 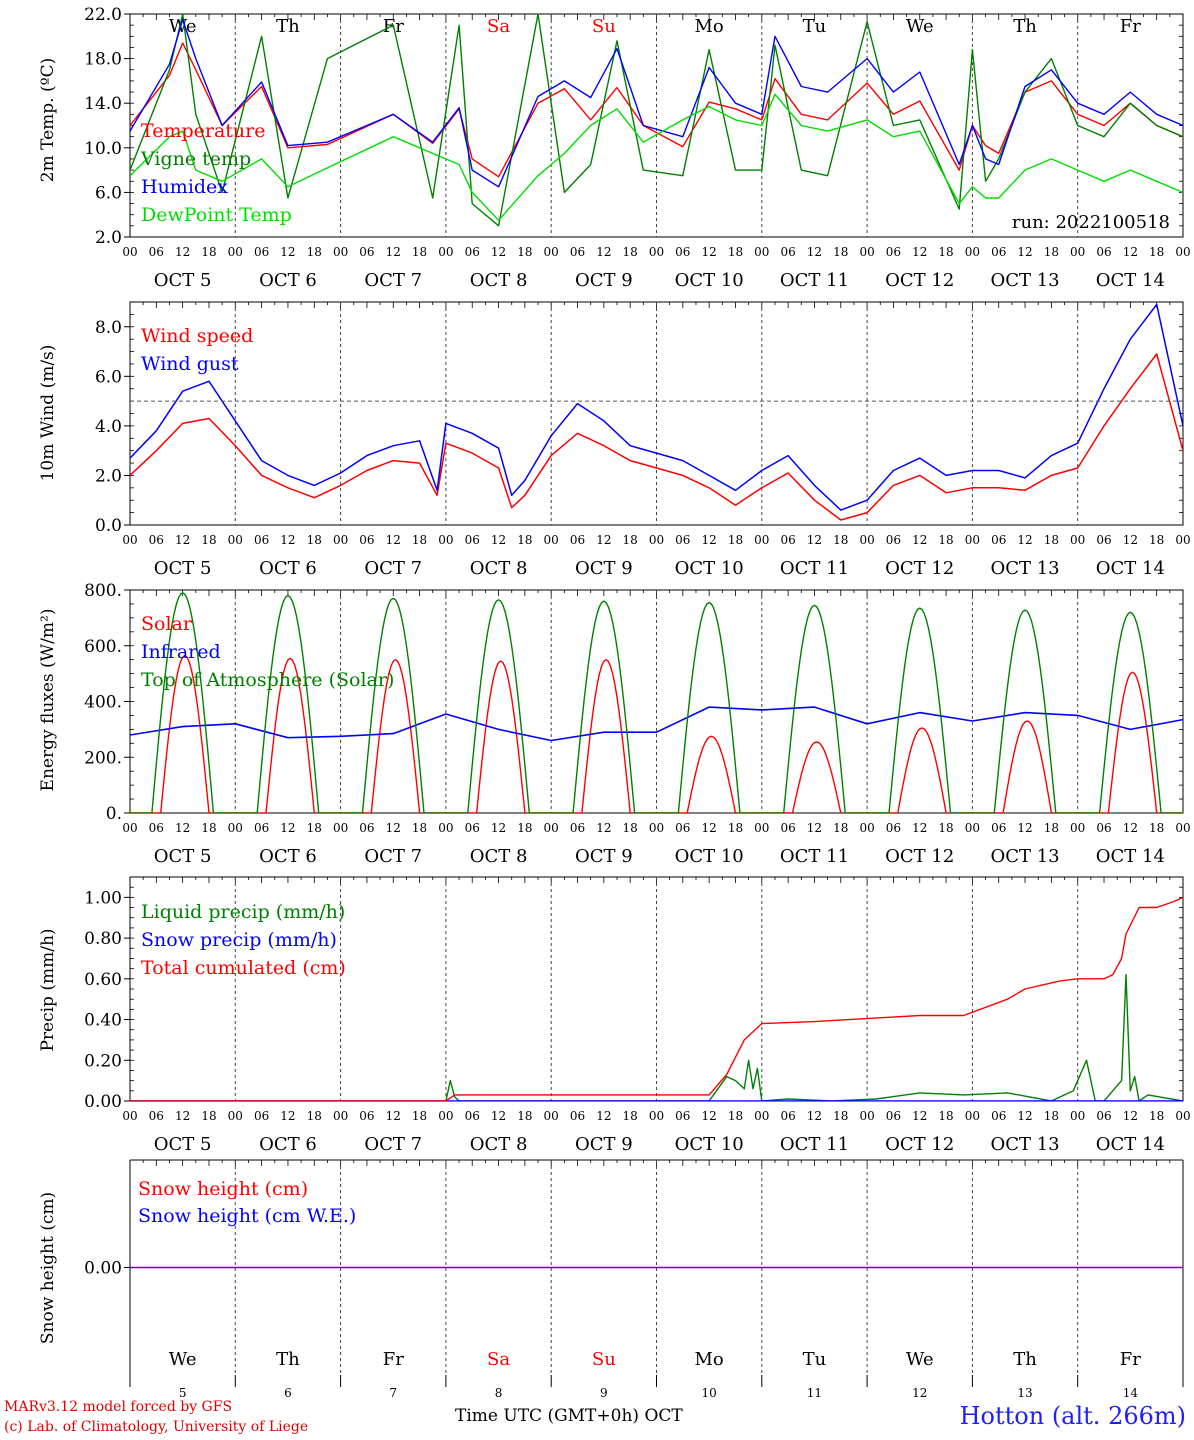 I want to click on y-tick-label: 0.20, so click(x=103, y=1061).